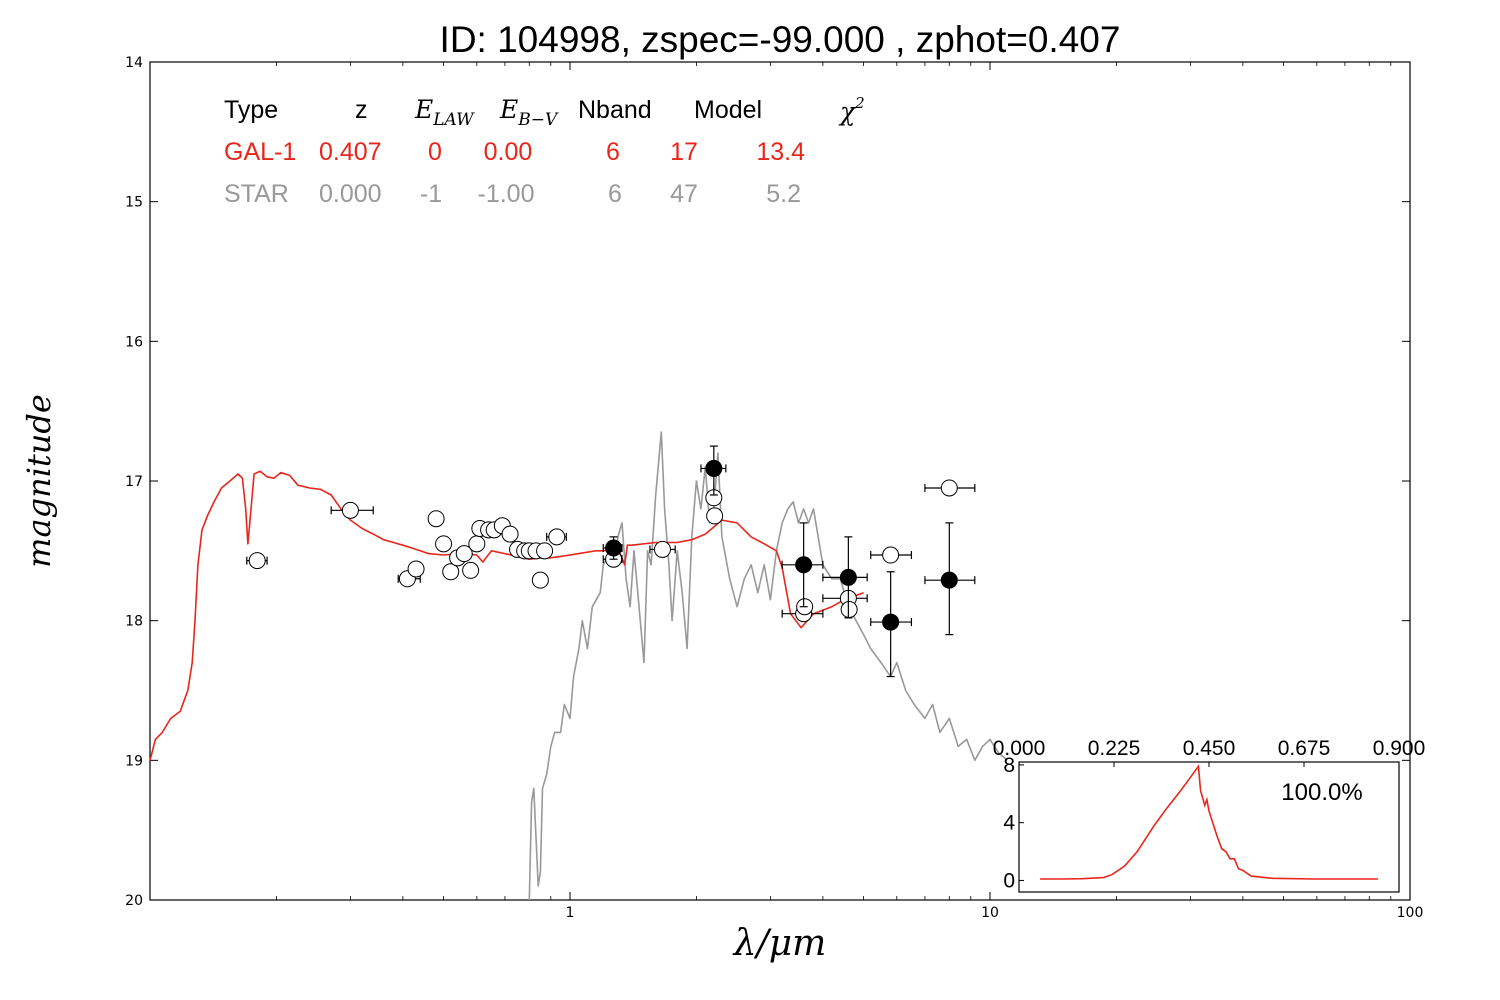 Image resolution: width=1500 pixels, height=1000 pixels. Describe the element at coordinates (1114, 748) in the screenshot. I see `inset-x-tick-label: 0.225` at that location.